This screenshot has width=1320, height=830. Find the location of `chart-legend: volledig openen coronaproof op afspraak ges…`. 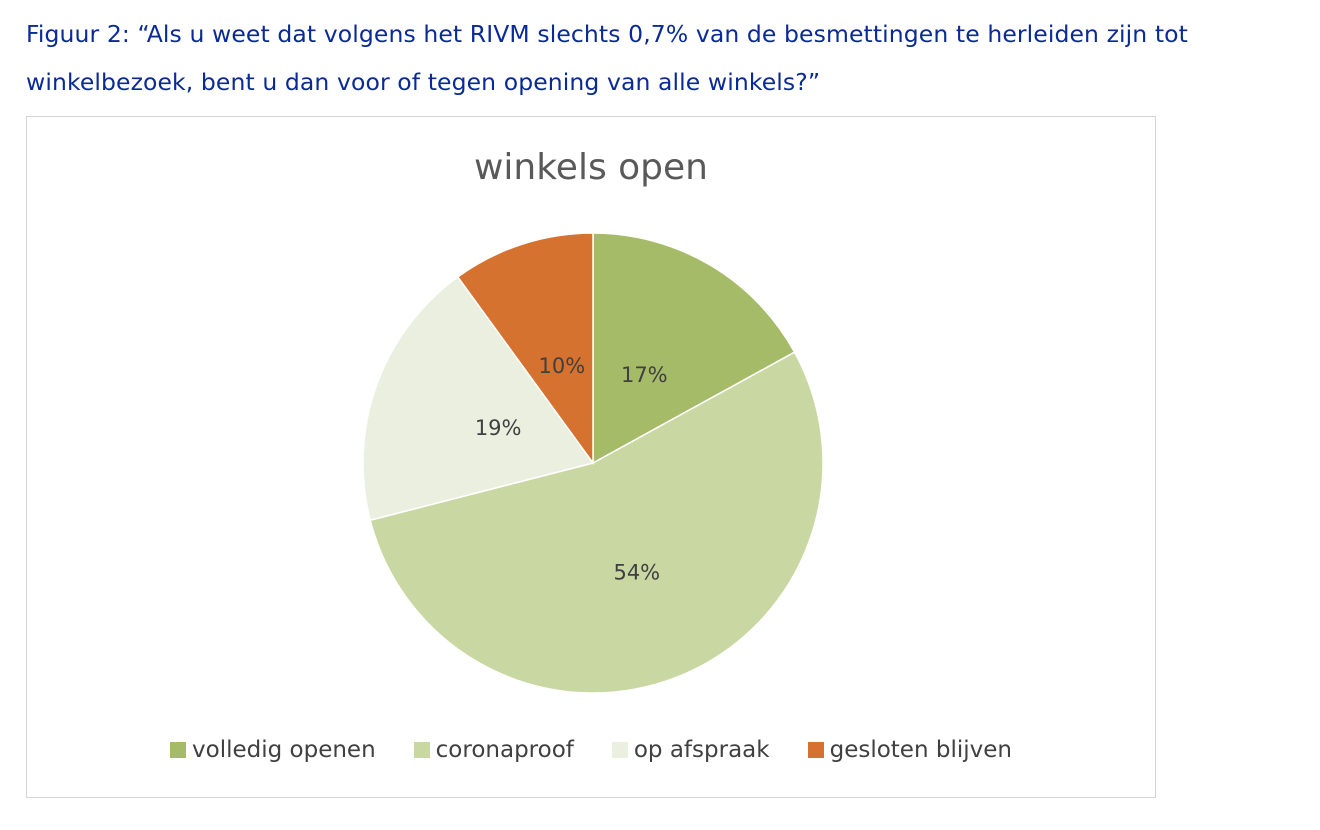

chart-legend: volledig openen coronaproof op afspraak ges… is located at coordinates (591, 750).